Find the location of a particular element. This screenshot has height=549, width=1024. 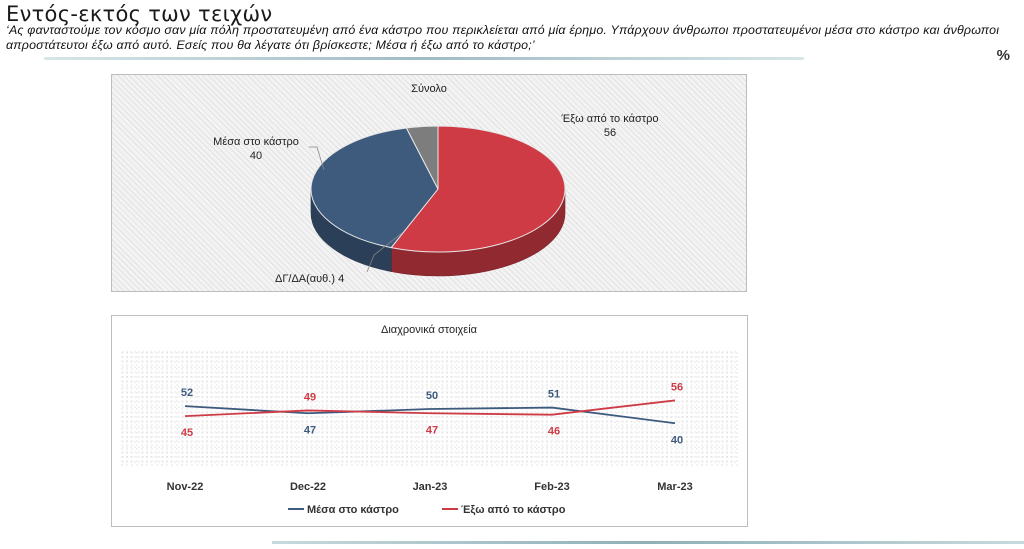

pie-label: Έξω από το κάστρο is located at coordinates (610, 119).